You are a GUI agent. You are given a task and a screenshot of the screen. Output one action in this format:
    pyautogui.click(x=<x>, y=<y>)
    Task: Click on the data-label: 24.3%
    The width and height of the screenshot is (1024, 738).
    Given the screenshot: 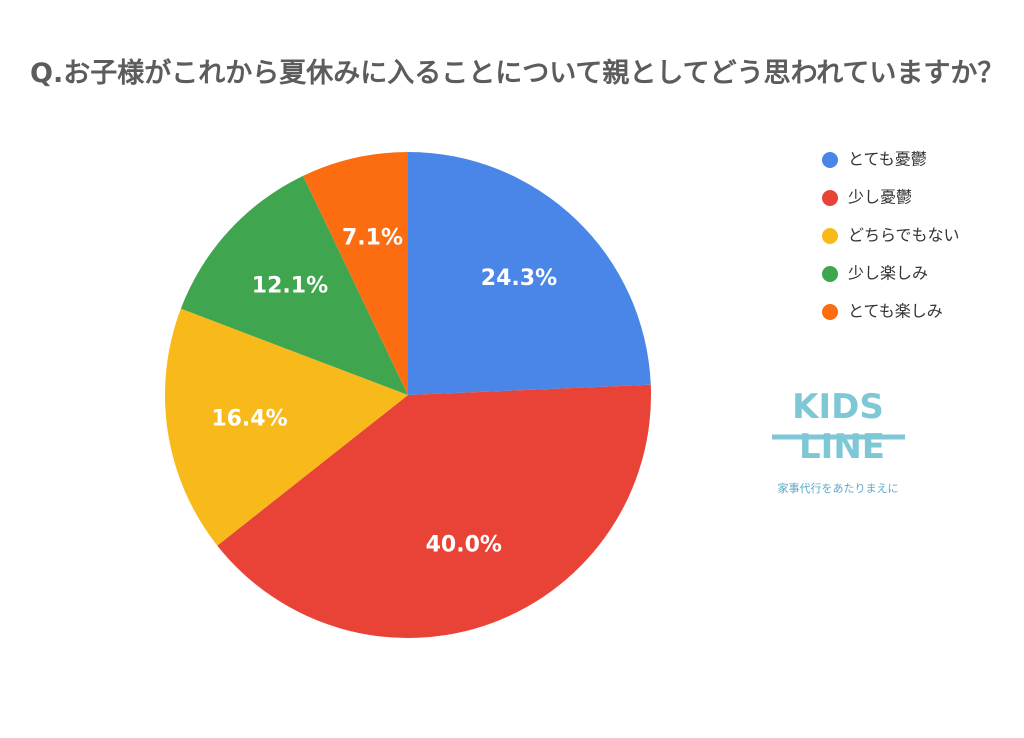 What is the action you would take?
    pyautogui.click(x=519, y=278)
    